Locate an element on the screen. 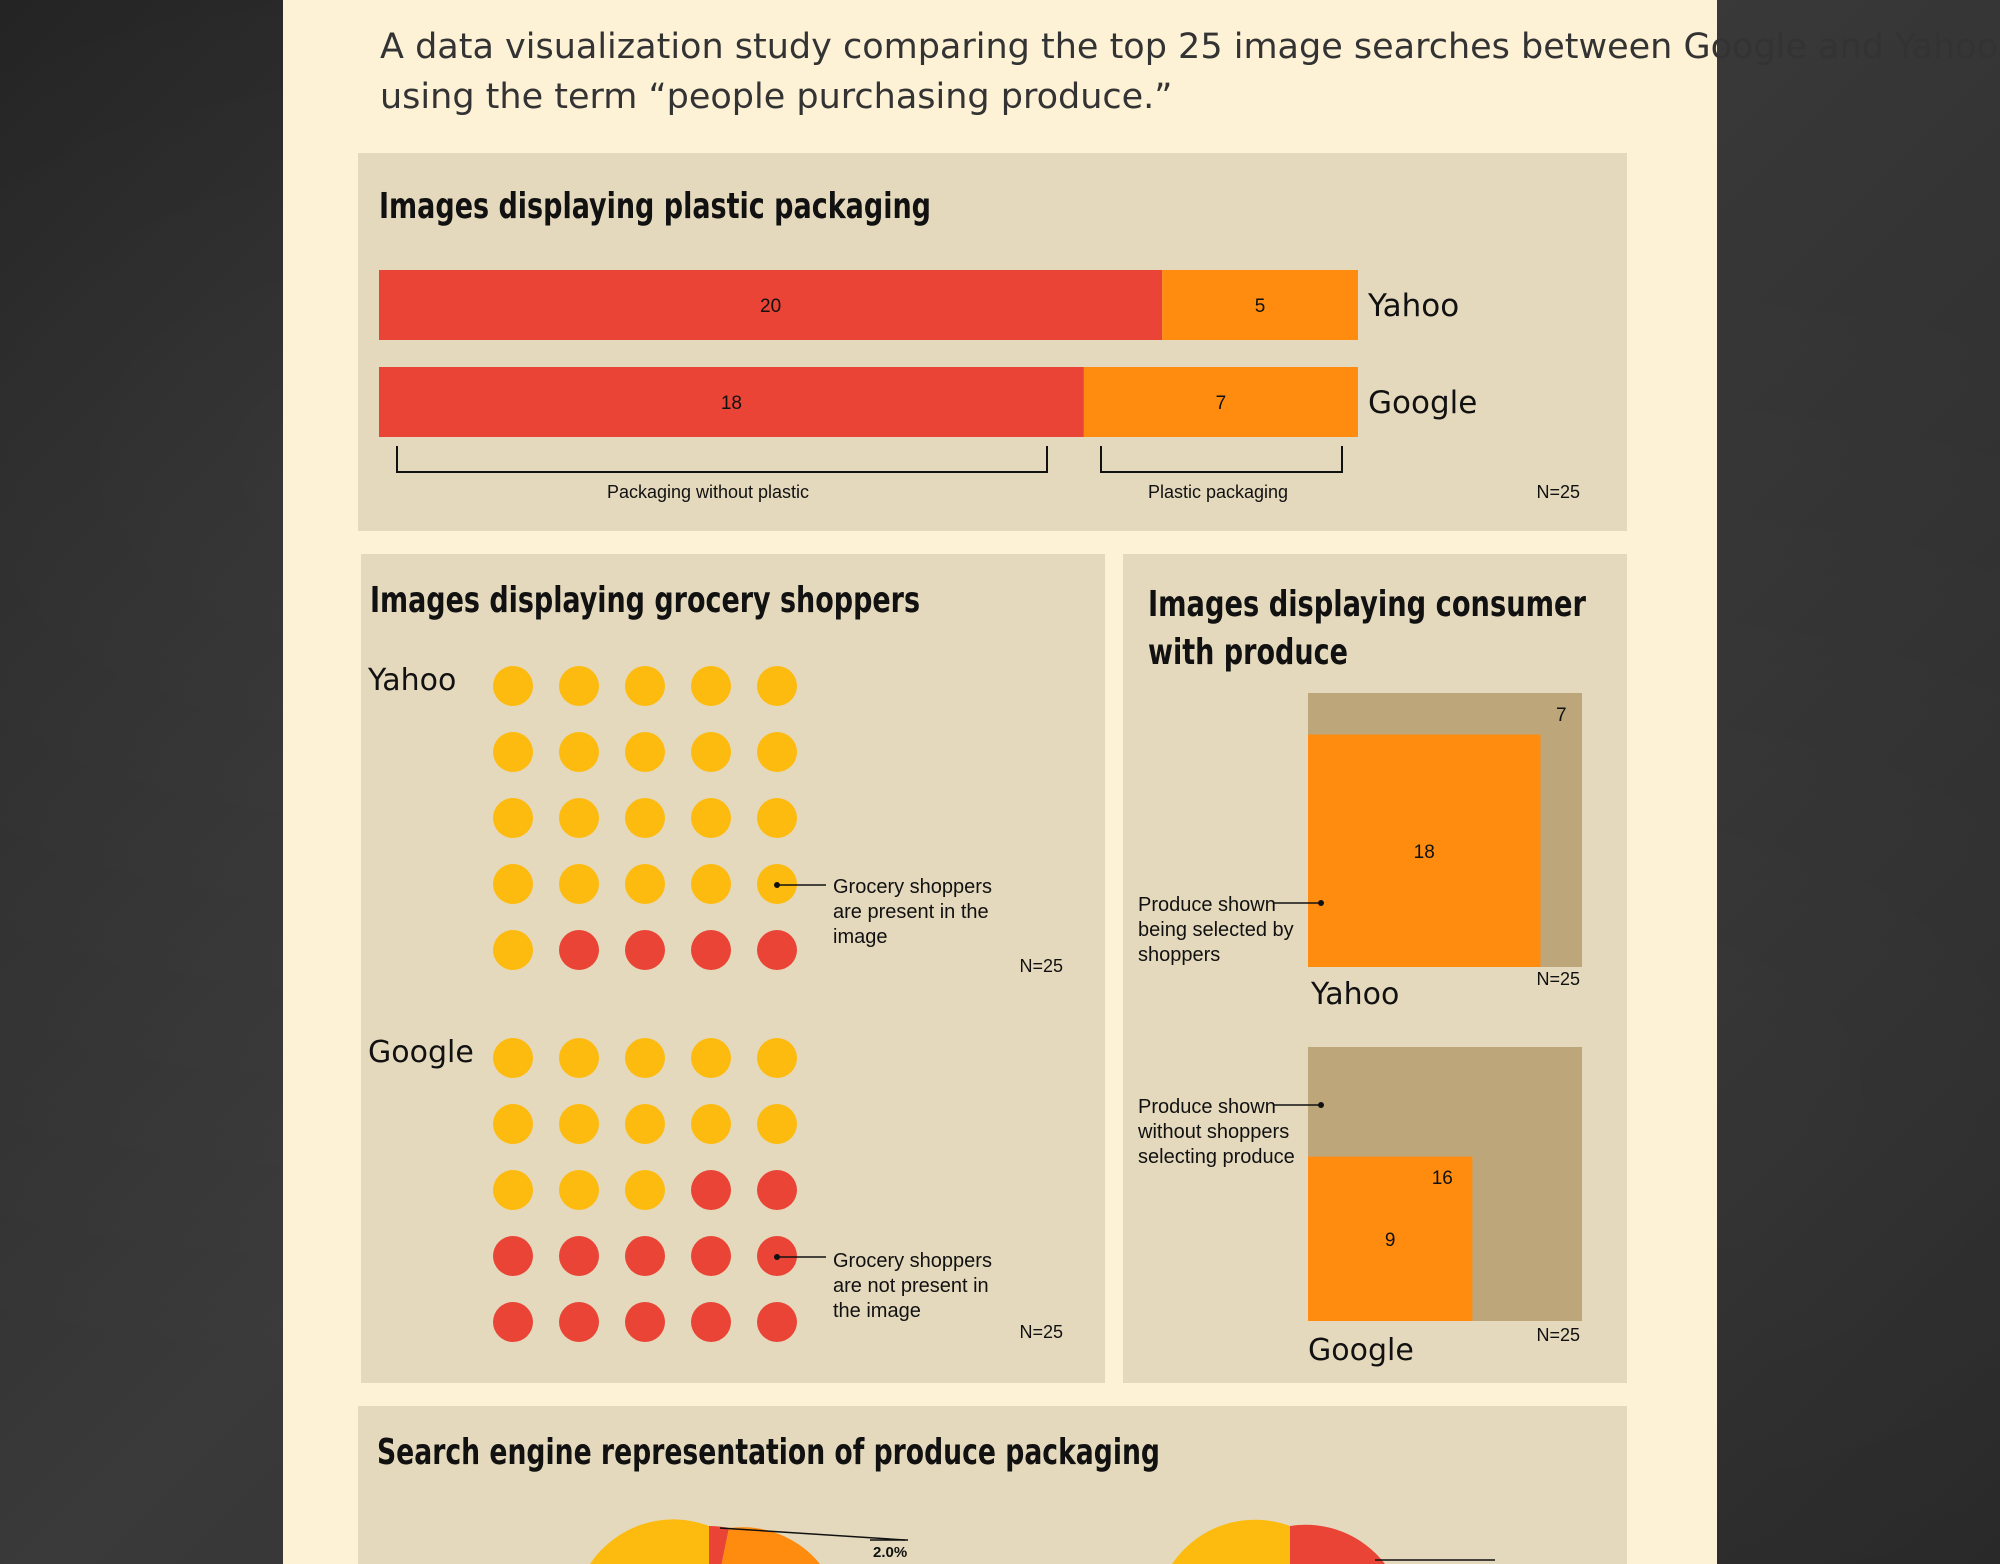  label-plastic: Plastic packaging is located at coordinates (1218, 492).